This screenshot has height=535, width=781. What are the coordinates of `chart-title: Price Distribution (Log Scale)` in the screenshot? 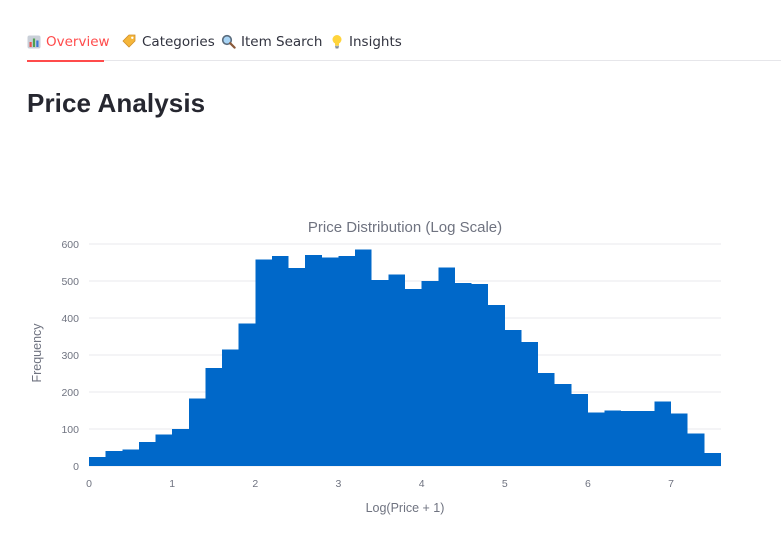 It's located at (405, 227).